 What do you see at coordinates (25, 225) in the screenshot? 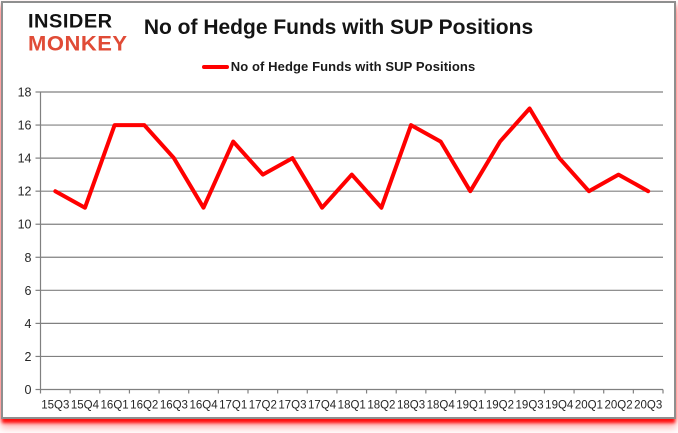
I see `y-axis-label: 10` at bounding box center [25, 225].